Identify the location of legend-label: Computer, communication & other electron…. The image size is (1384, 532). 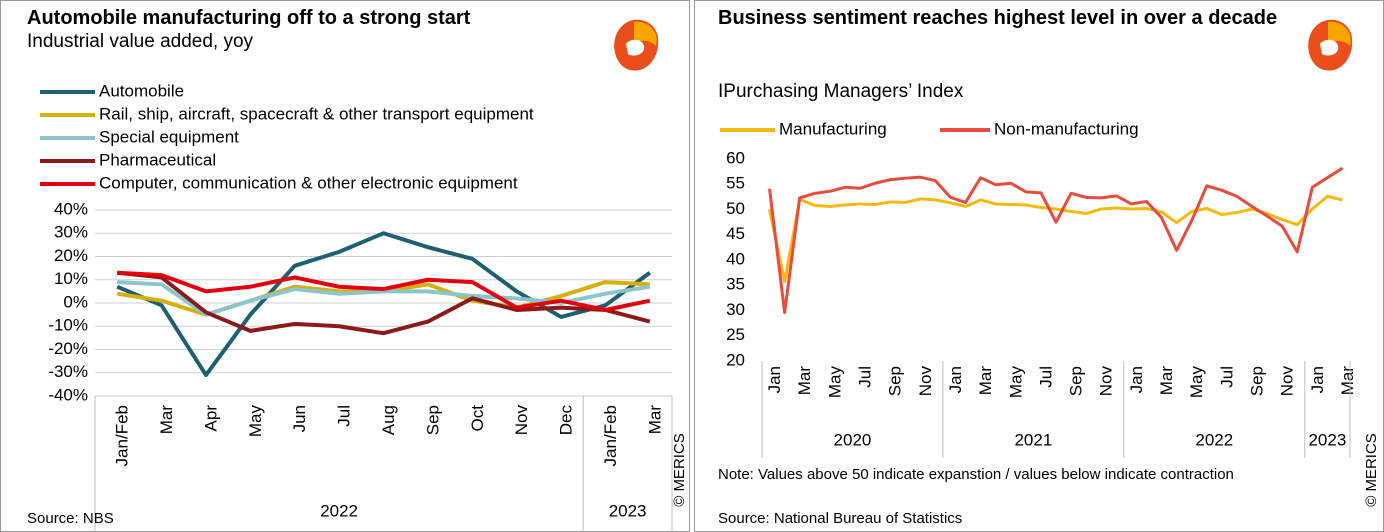
(308, 182).